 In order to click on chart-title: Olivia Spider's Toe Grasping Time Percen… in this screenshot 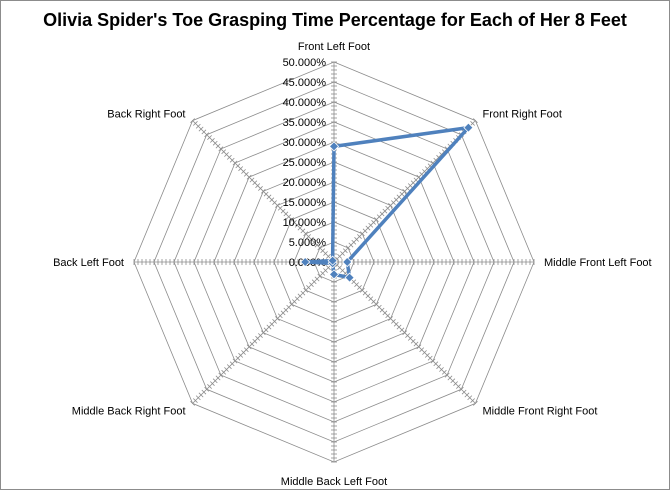, I will do `click(335, 20)`.